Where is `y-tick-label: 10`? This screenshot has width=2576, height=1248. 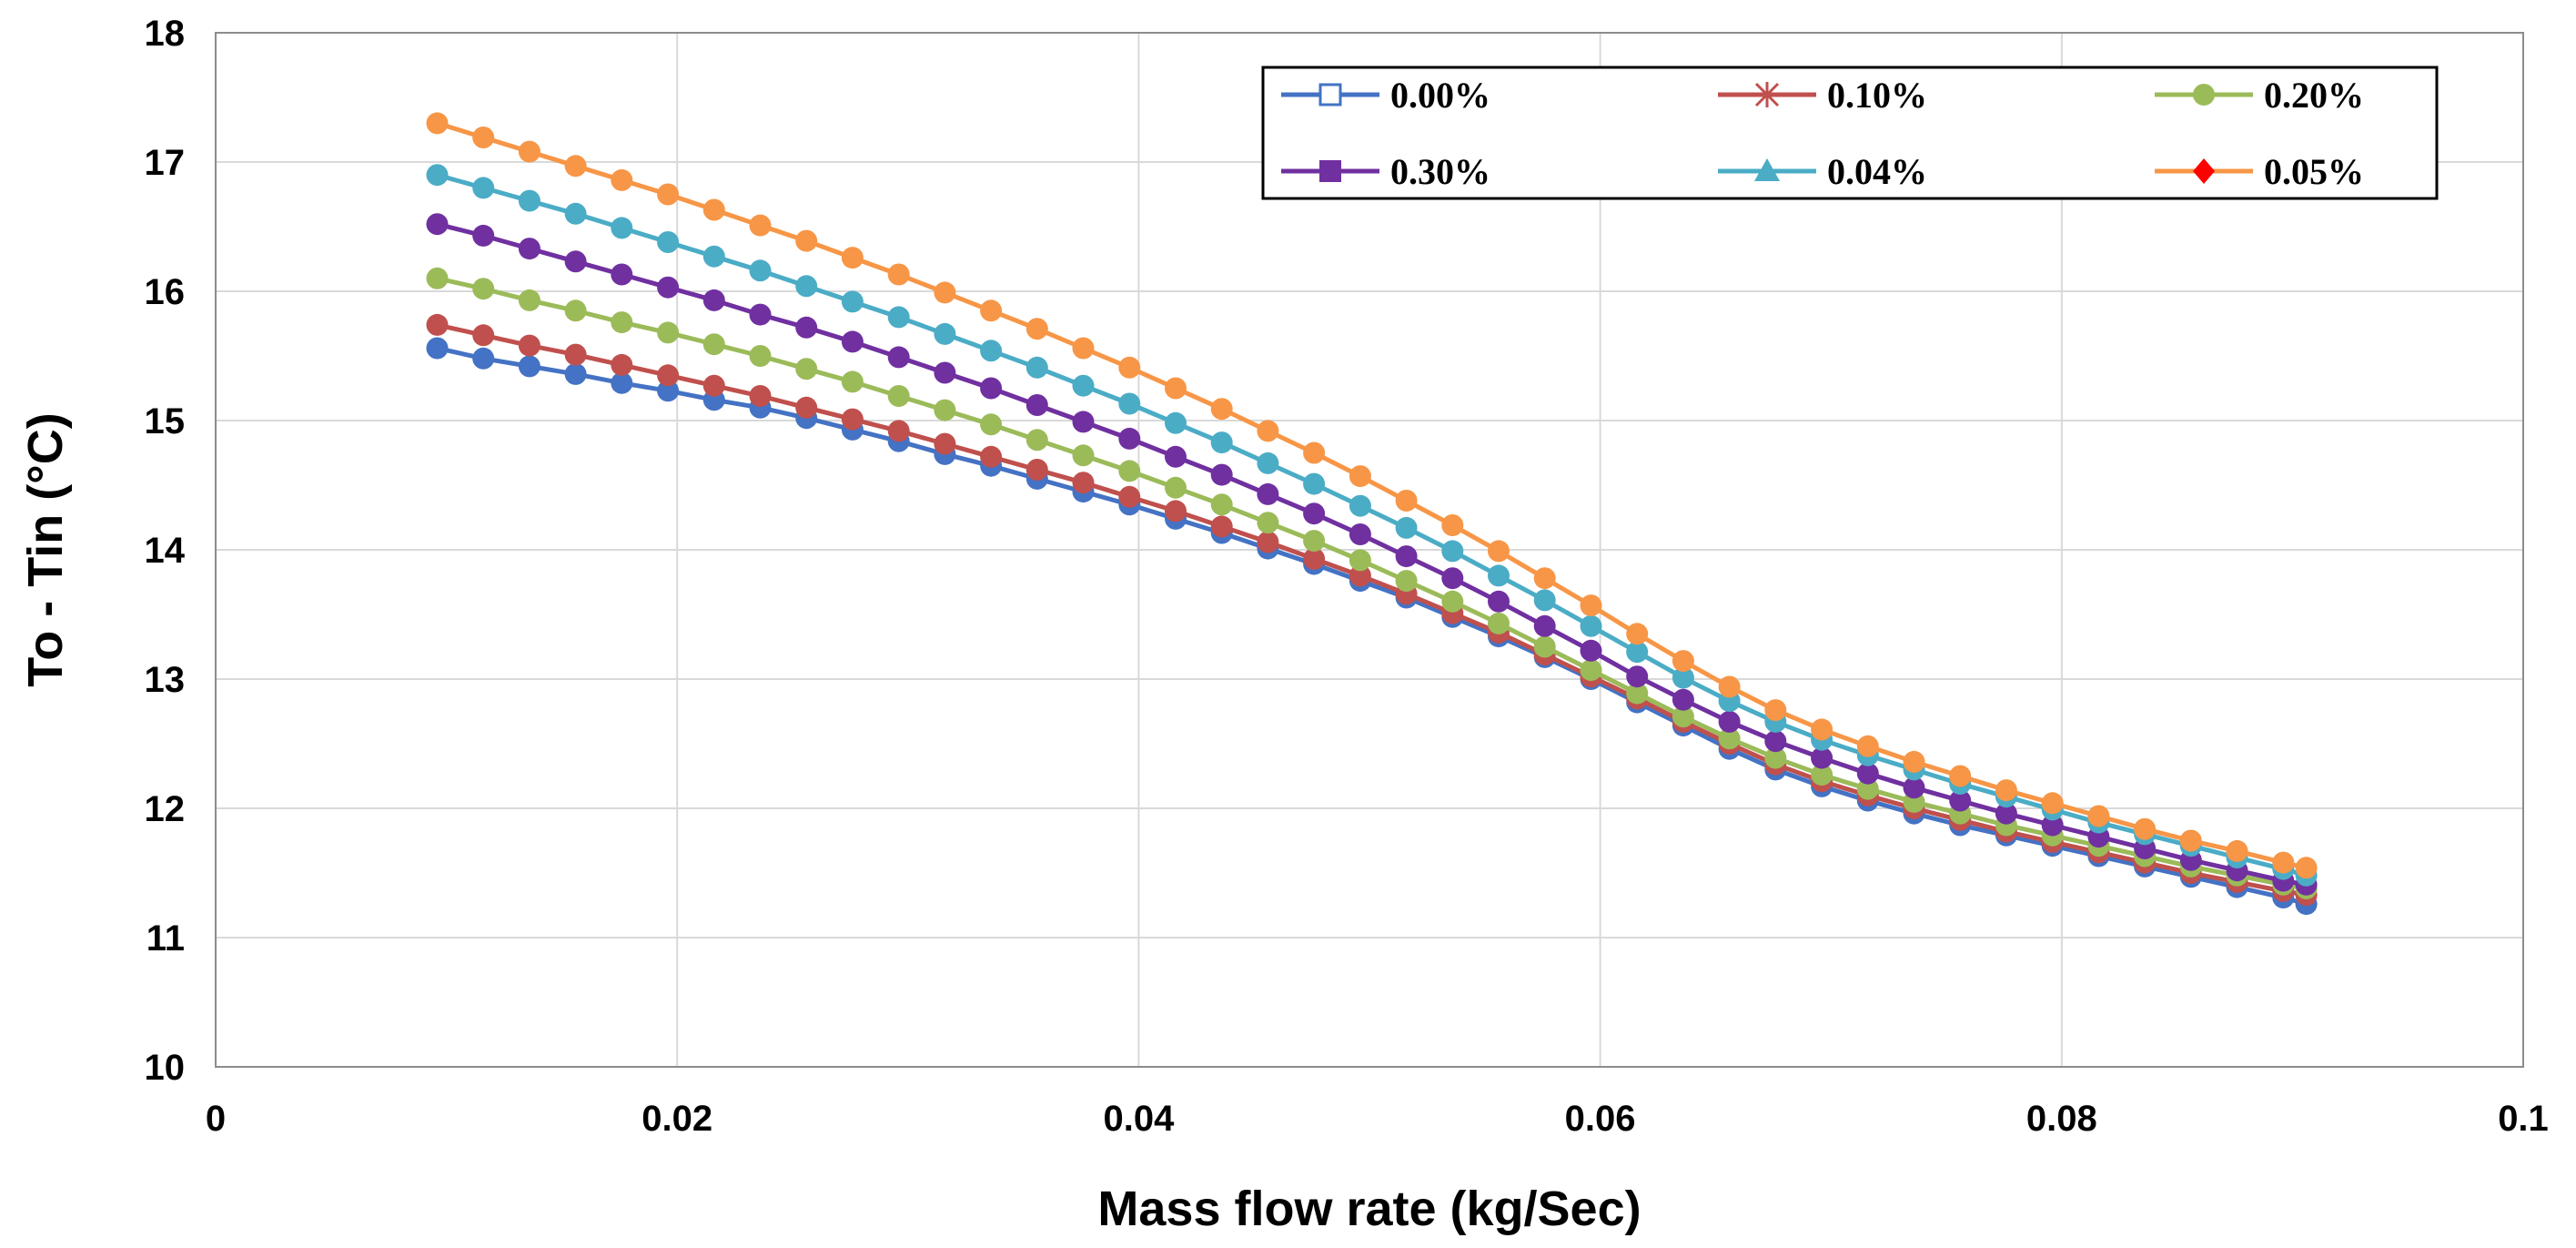
y-tick-label: 10 is located at coordinates (165, 1068).